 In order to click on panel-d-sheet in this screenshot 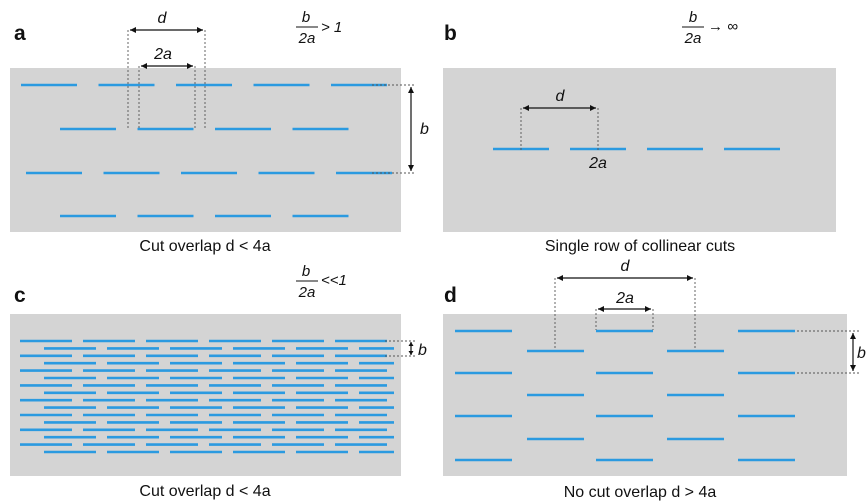, I will do `click(645, 395)`.